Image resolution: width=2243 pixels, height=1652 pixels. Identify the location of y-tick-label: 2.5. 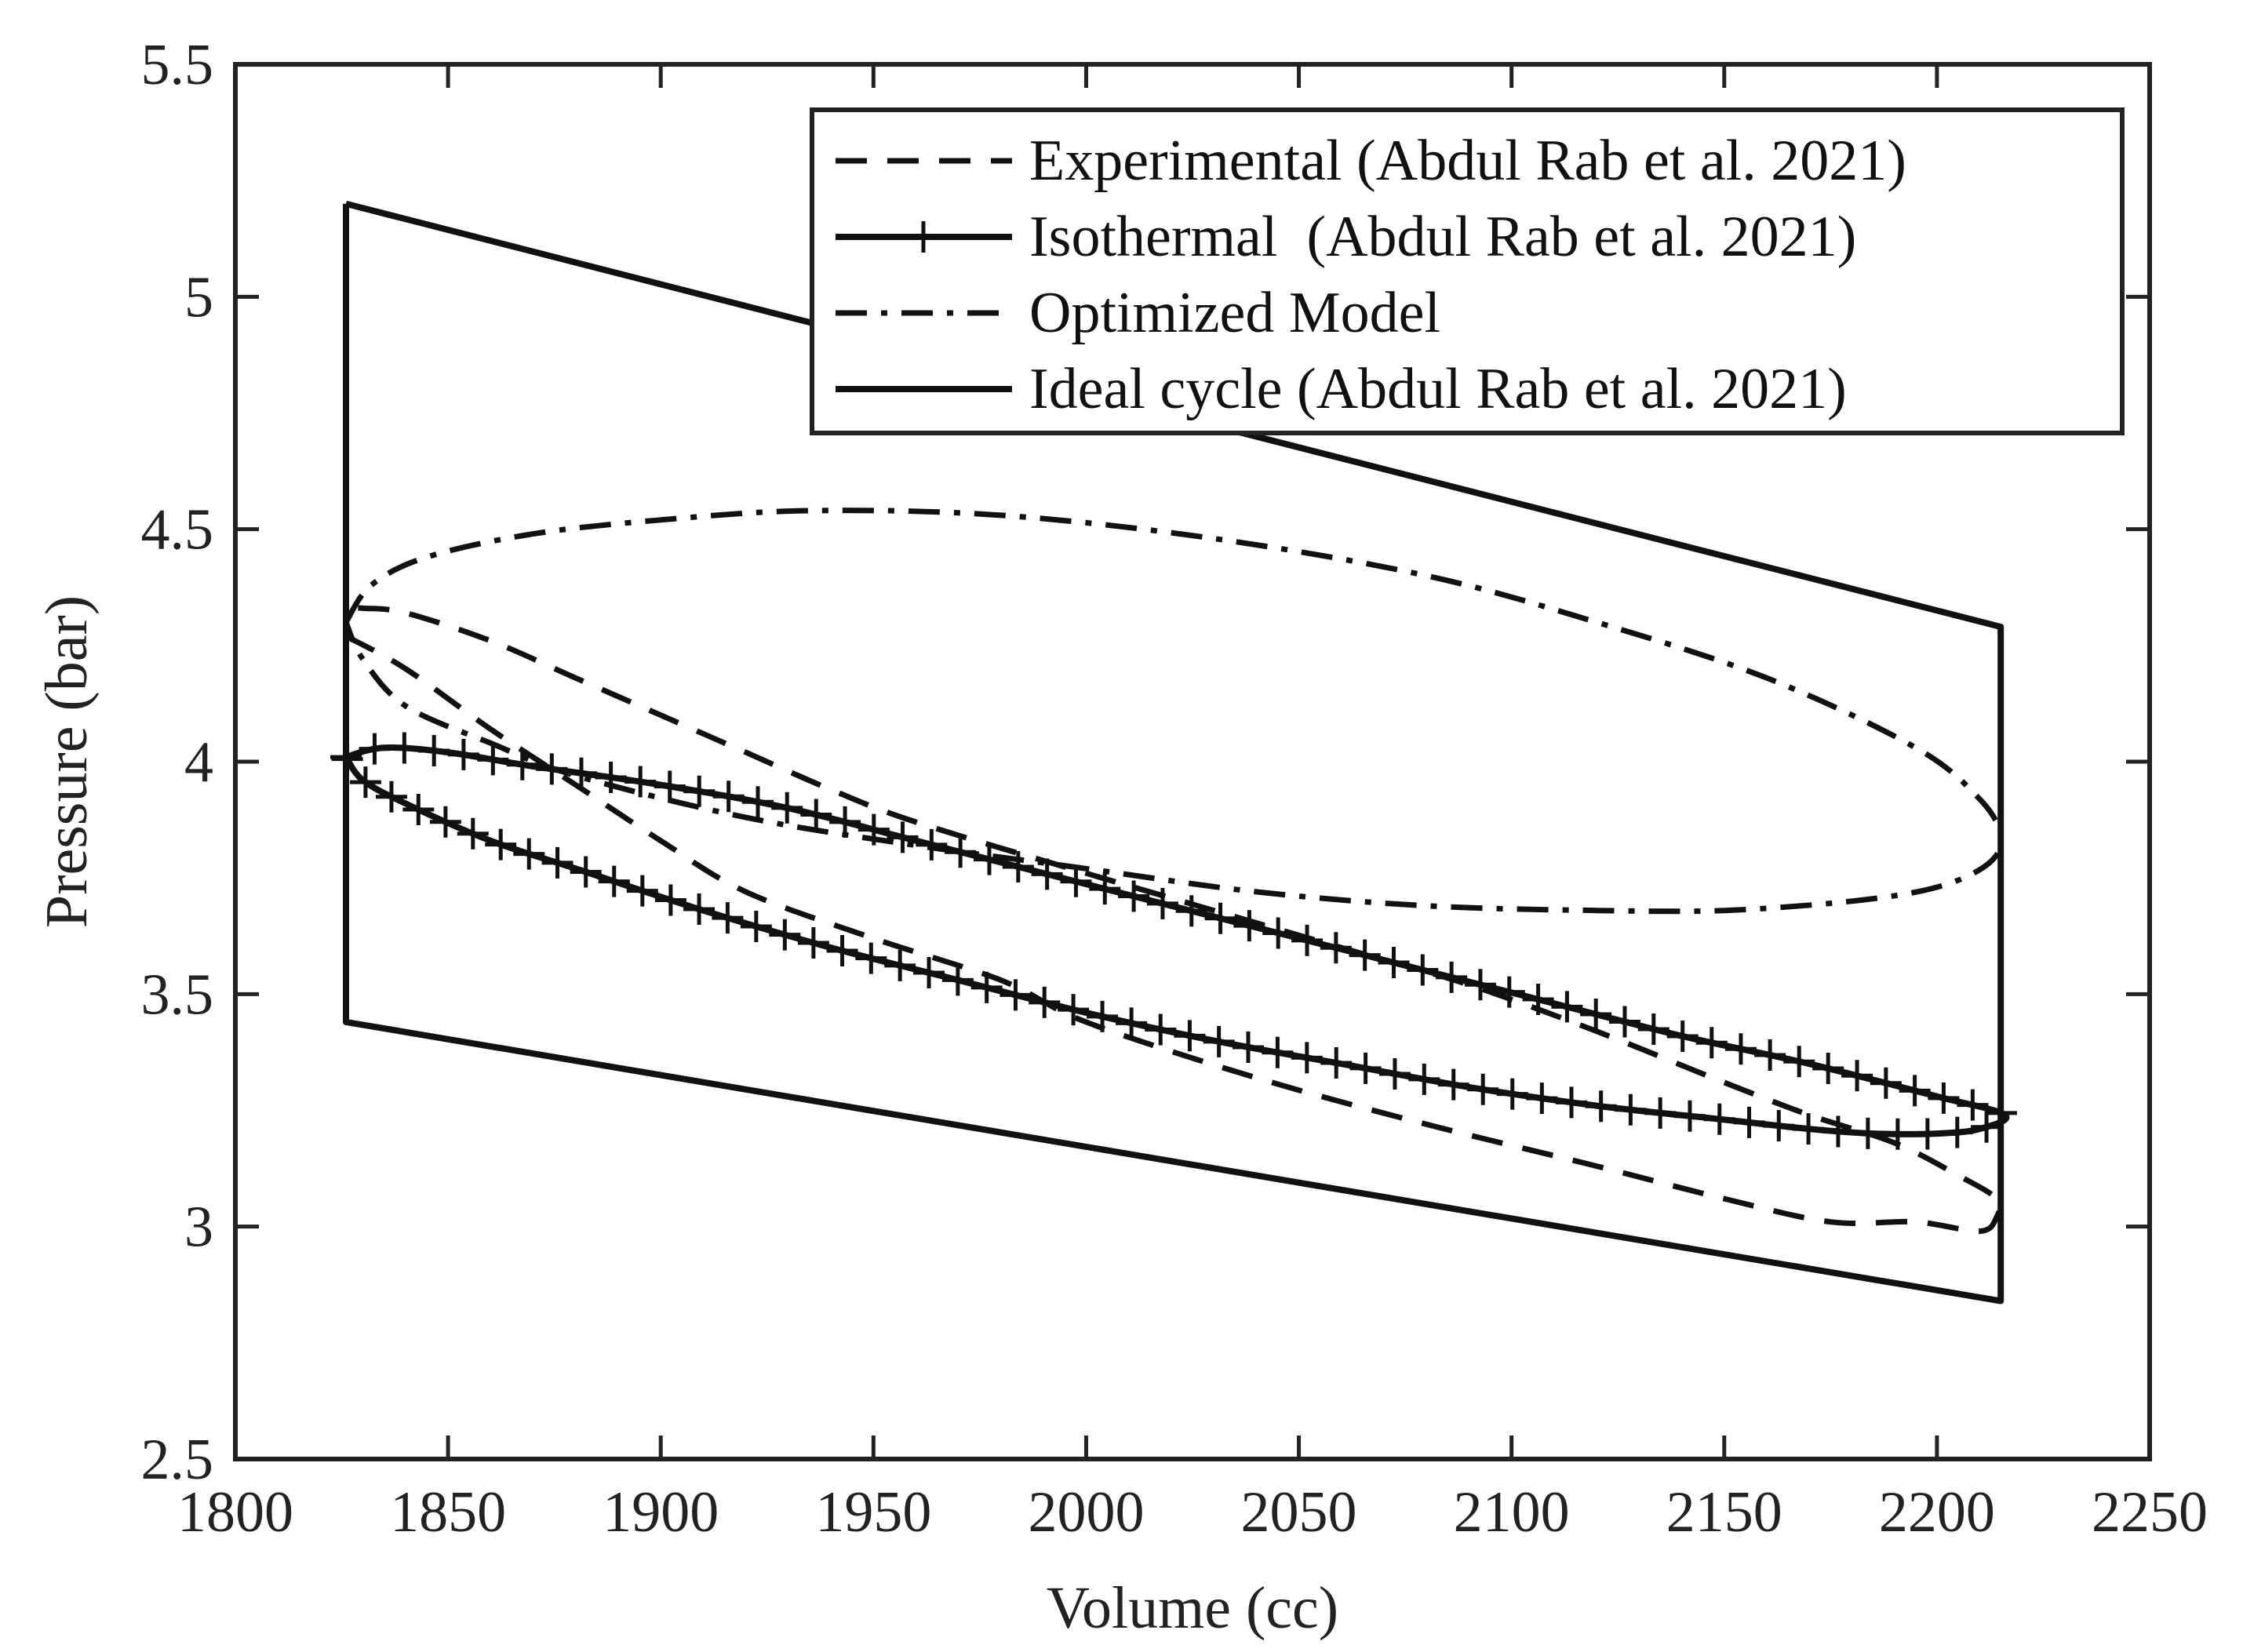
(177, 1460).